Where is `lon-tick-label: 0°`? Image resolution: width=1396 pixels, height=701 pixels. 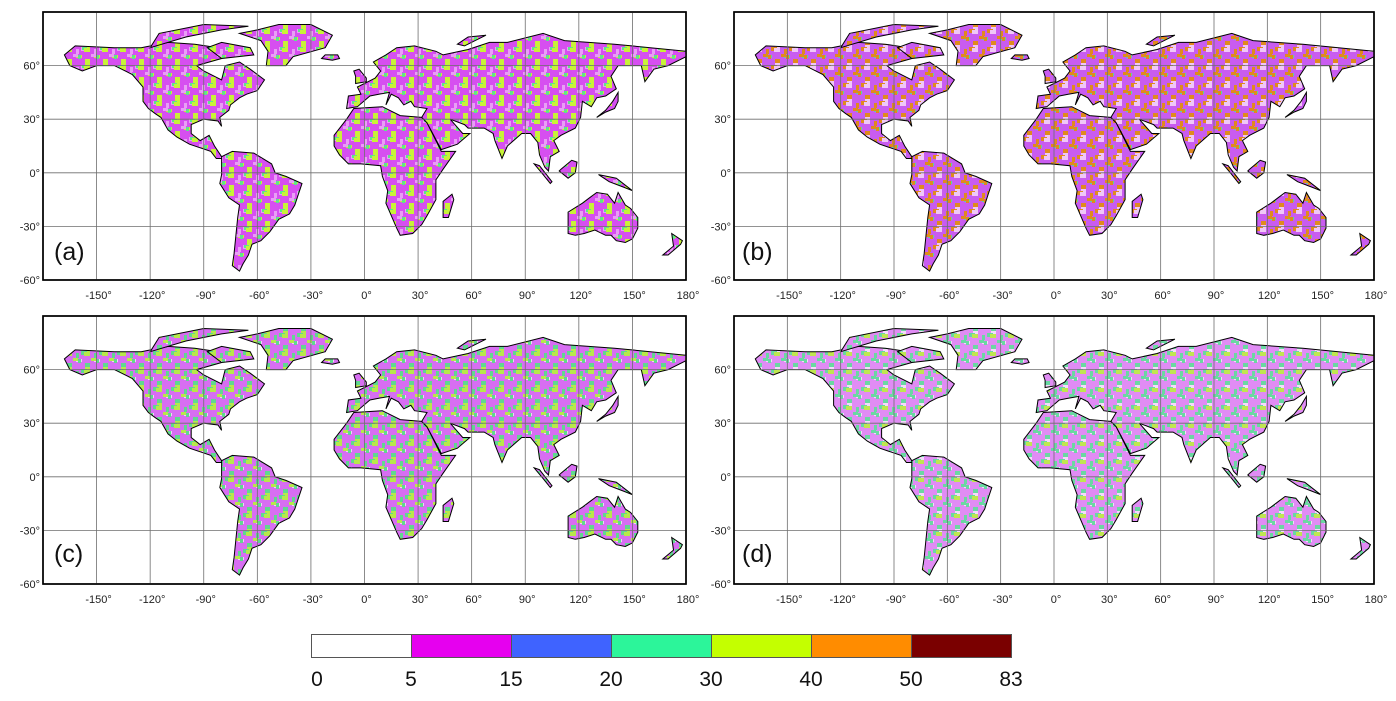
lon-tick-label: 0° is located at coordinates (1056, 296).